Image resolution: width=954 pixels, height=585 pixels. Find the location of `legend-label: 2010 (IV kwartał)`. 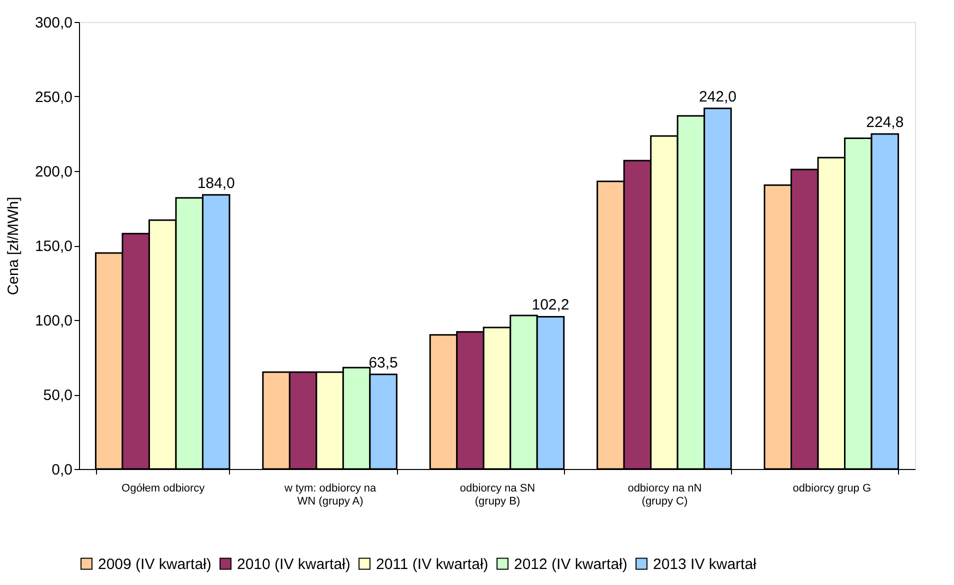

legend-label: 2010 (IV kwartał) is located at coordinates (293, 564).